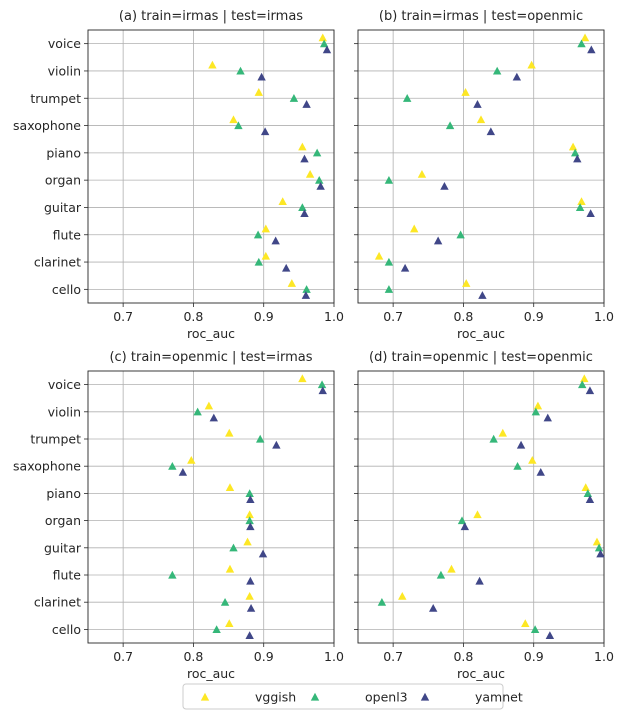 The image size is (619, 711). I want to click on legend-frame, so click(343, 696).